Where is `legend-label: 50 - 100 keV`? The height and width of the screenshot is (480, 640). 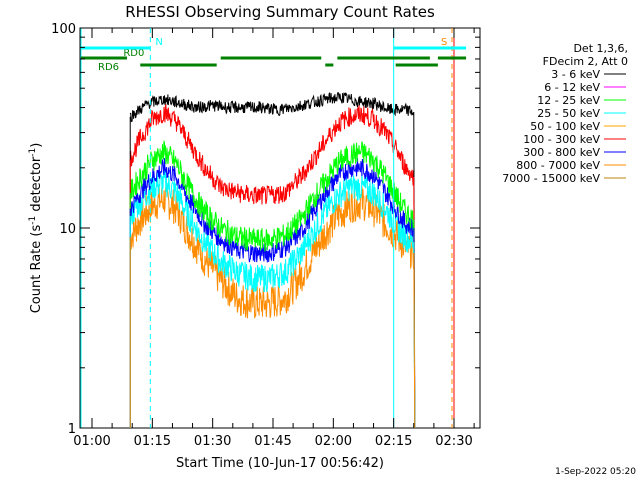 legend-label: 50 - 100 keV is located at coordinates (565, 126).